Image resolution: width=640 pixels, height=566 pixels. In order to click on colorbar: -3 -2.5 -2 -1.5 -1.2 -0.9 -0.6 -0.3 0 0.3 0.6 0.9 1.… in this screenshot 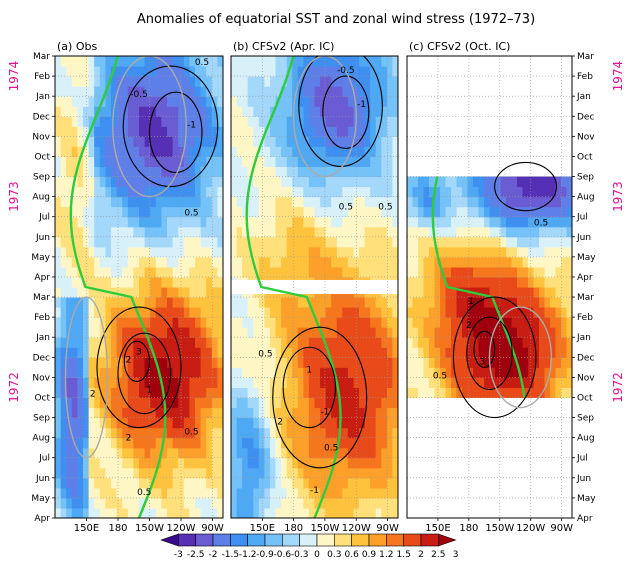, I will do `click(309, 546)`.